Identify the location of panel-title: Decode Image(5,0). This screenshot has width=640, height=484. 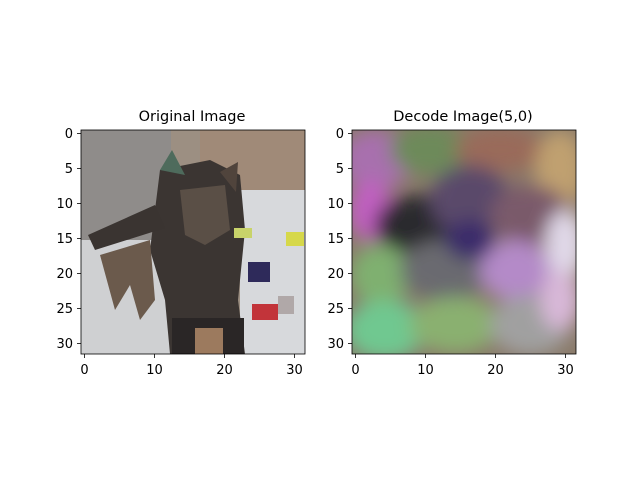
(462, 117).